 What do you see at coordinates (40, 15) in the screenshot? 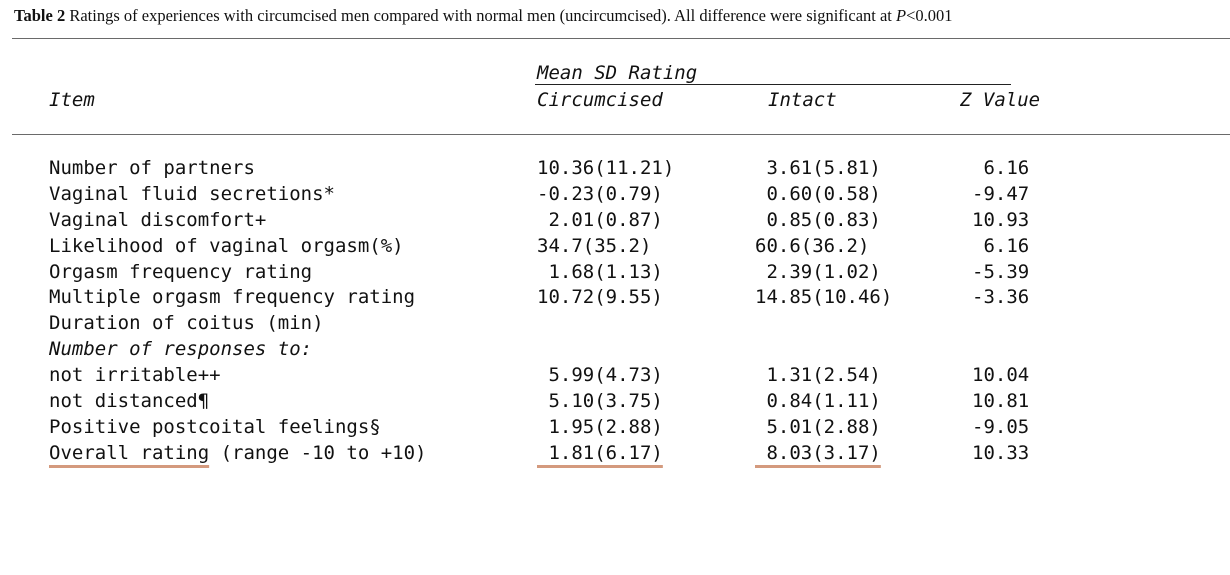
I see `caption-label: Table 2` at bounding box center [40, 15].